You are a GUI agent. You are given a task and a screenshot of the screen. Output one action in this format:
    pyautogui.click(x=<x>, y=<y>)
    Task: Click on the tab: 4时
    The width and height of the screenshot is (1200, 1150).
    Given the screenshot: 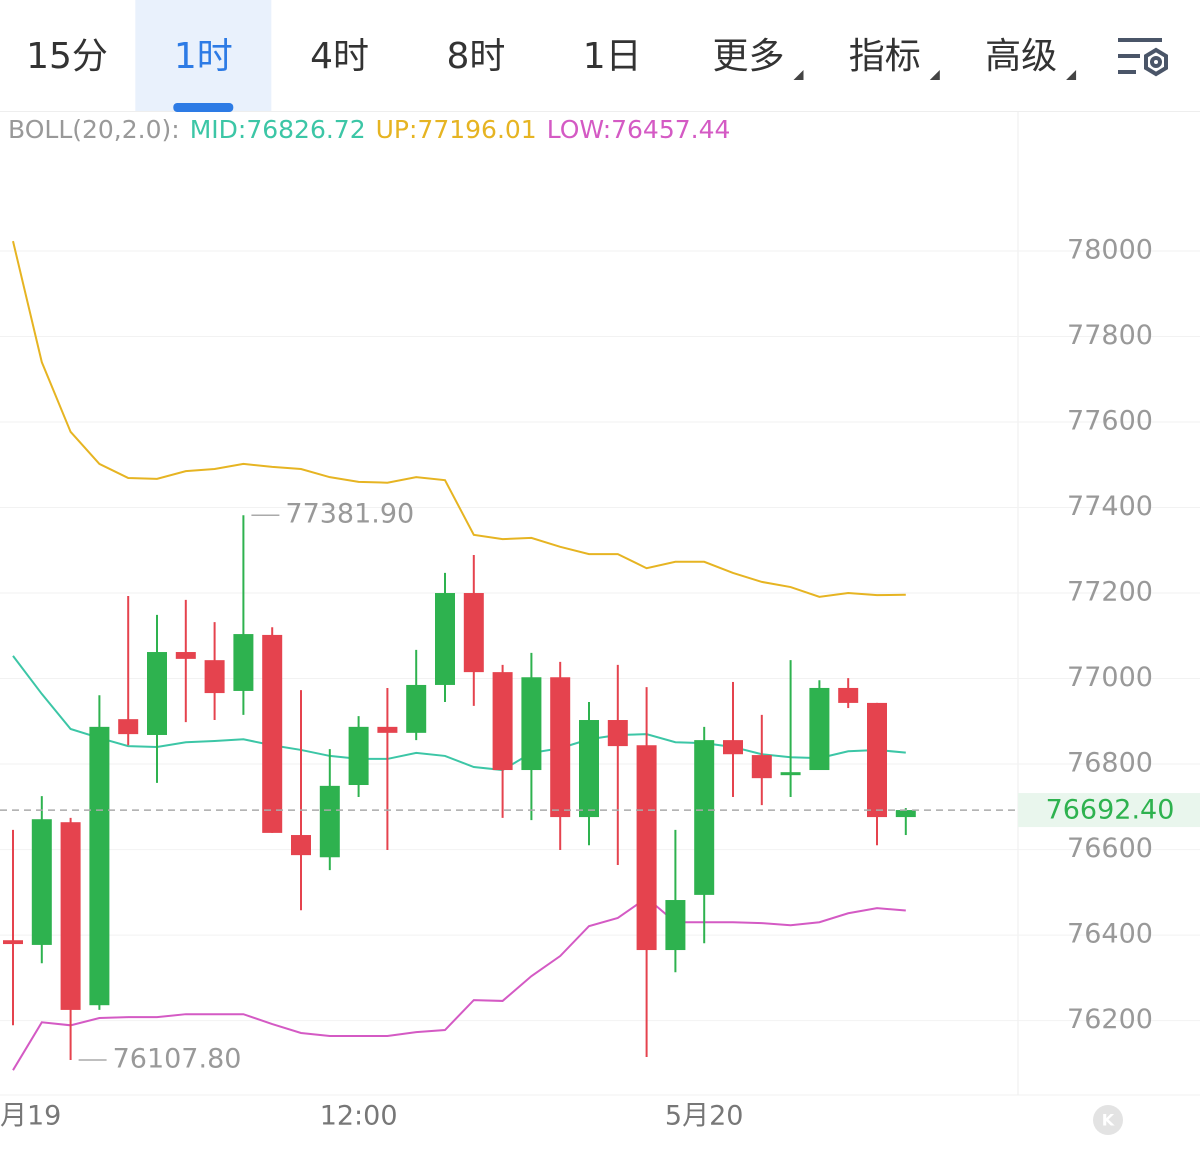 What is the action you would take?
    pyautogui.click(x=339, y=56)
    